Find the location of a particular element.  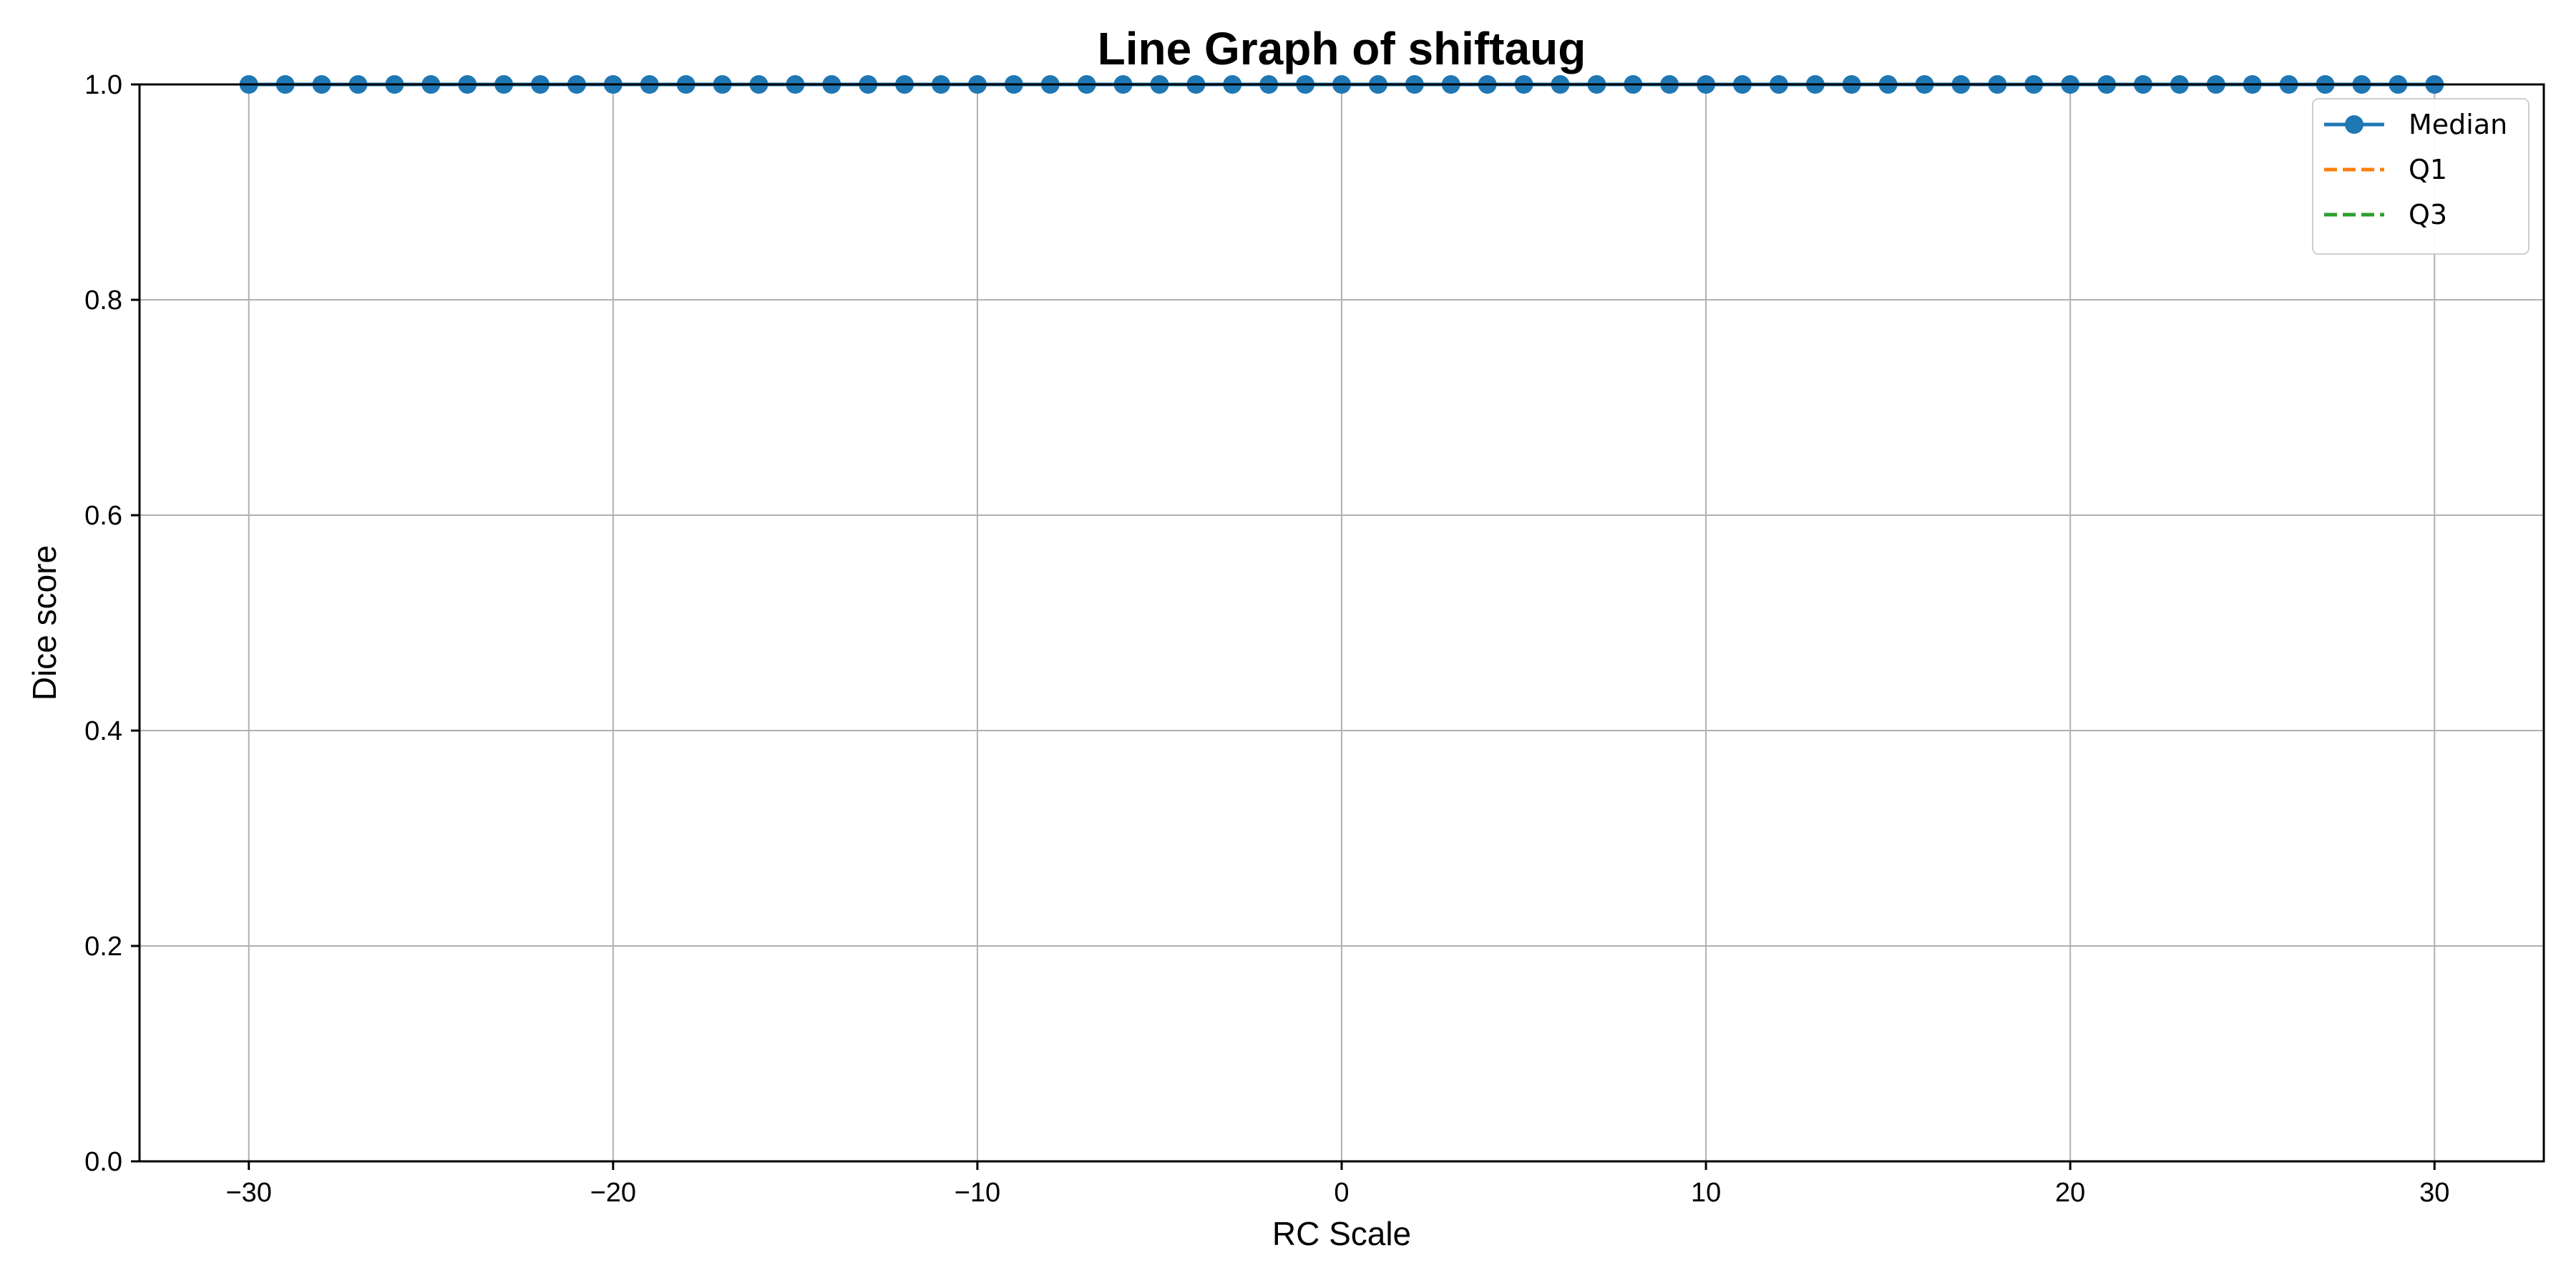

x-tick-label: 0 is located at coordinates (1341, 1193).